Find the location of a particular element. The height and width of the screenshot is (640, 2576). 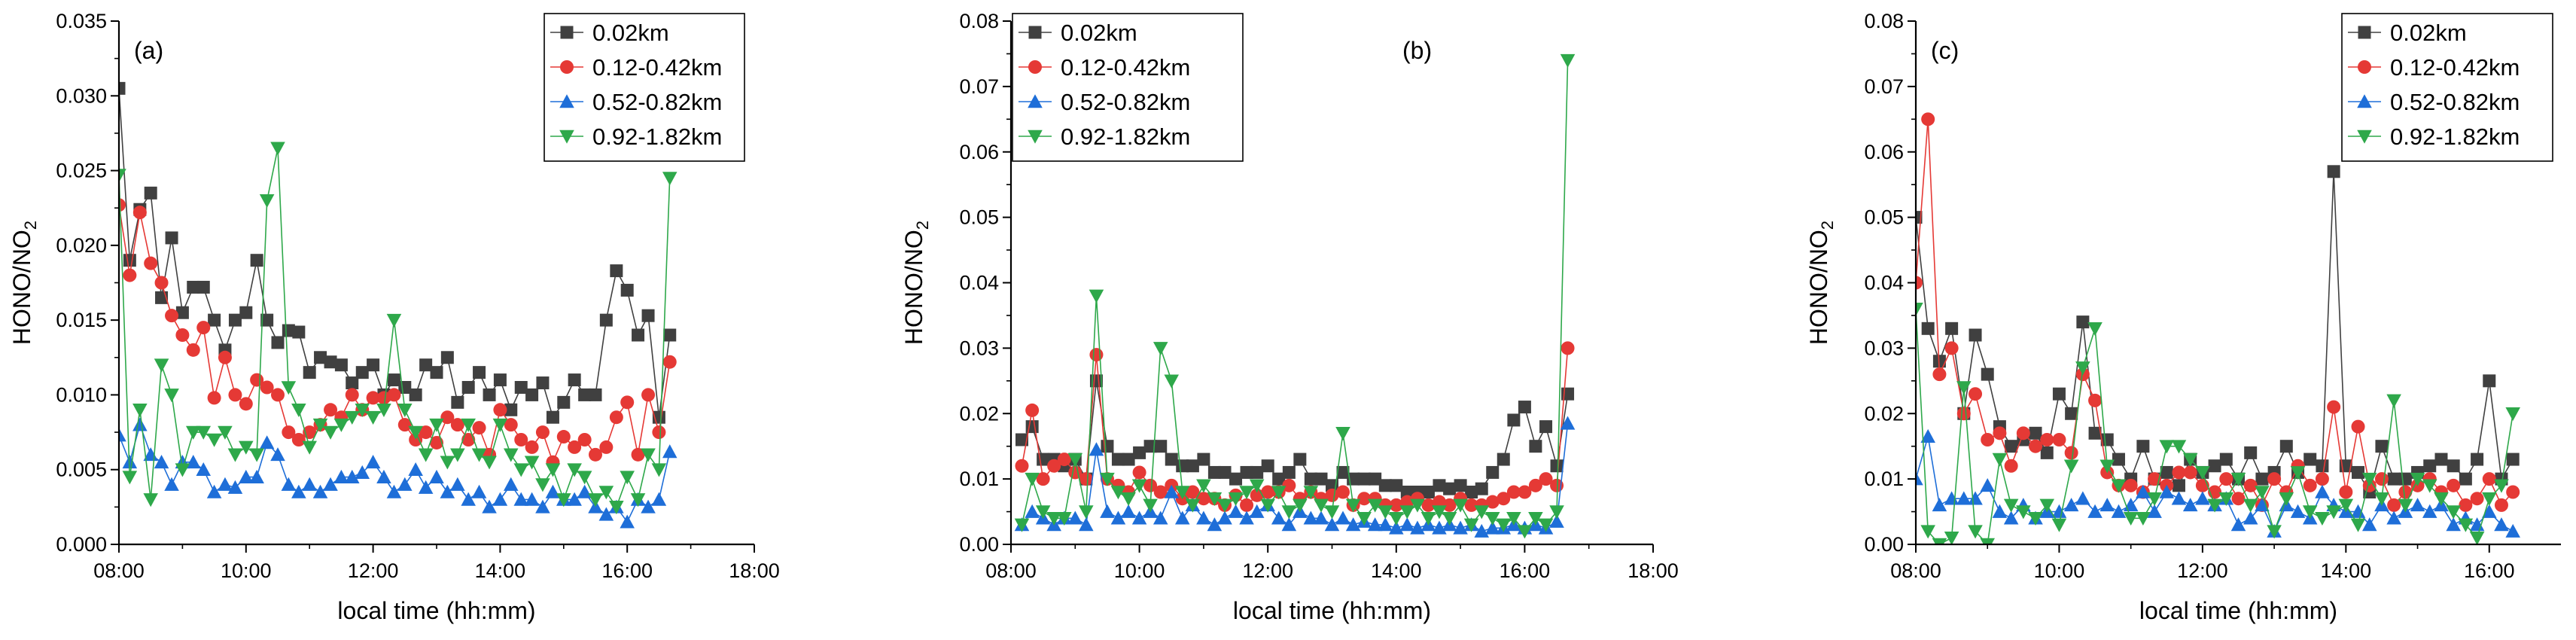

legend-label-b-1: 0.12-0.42km is located at coordinates (1125, 67).